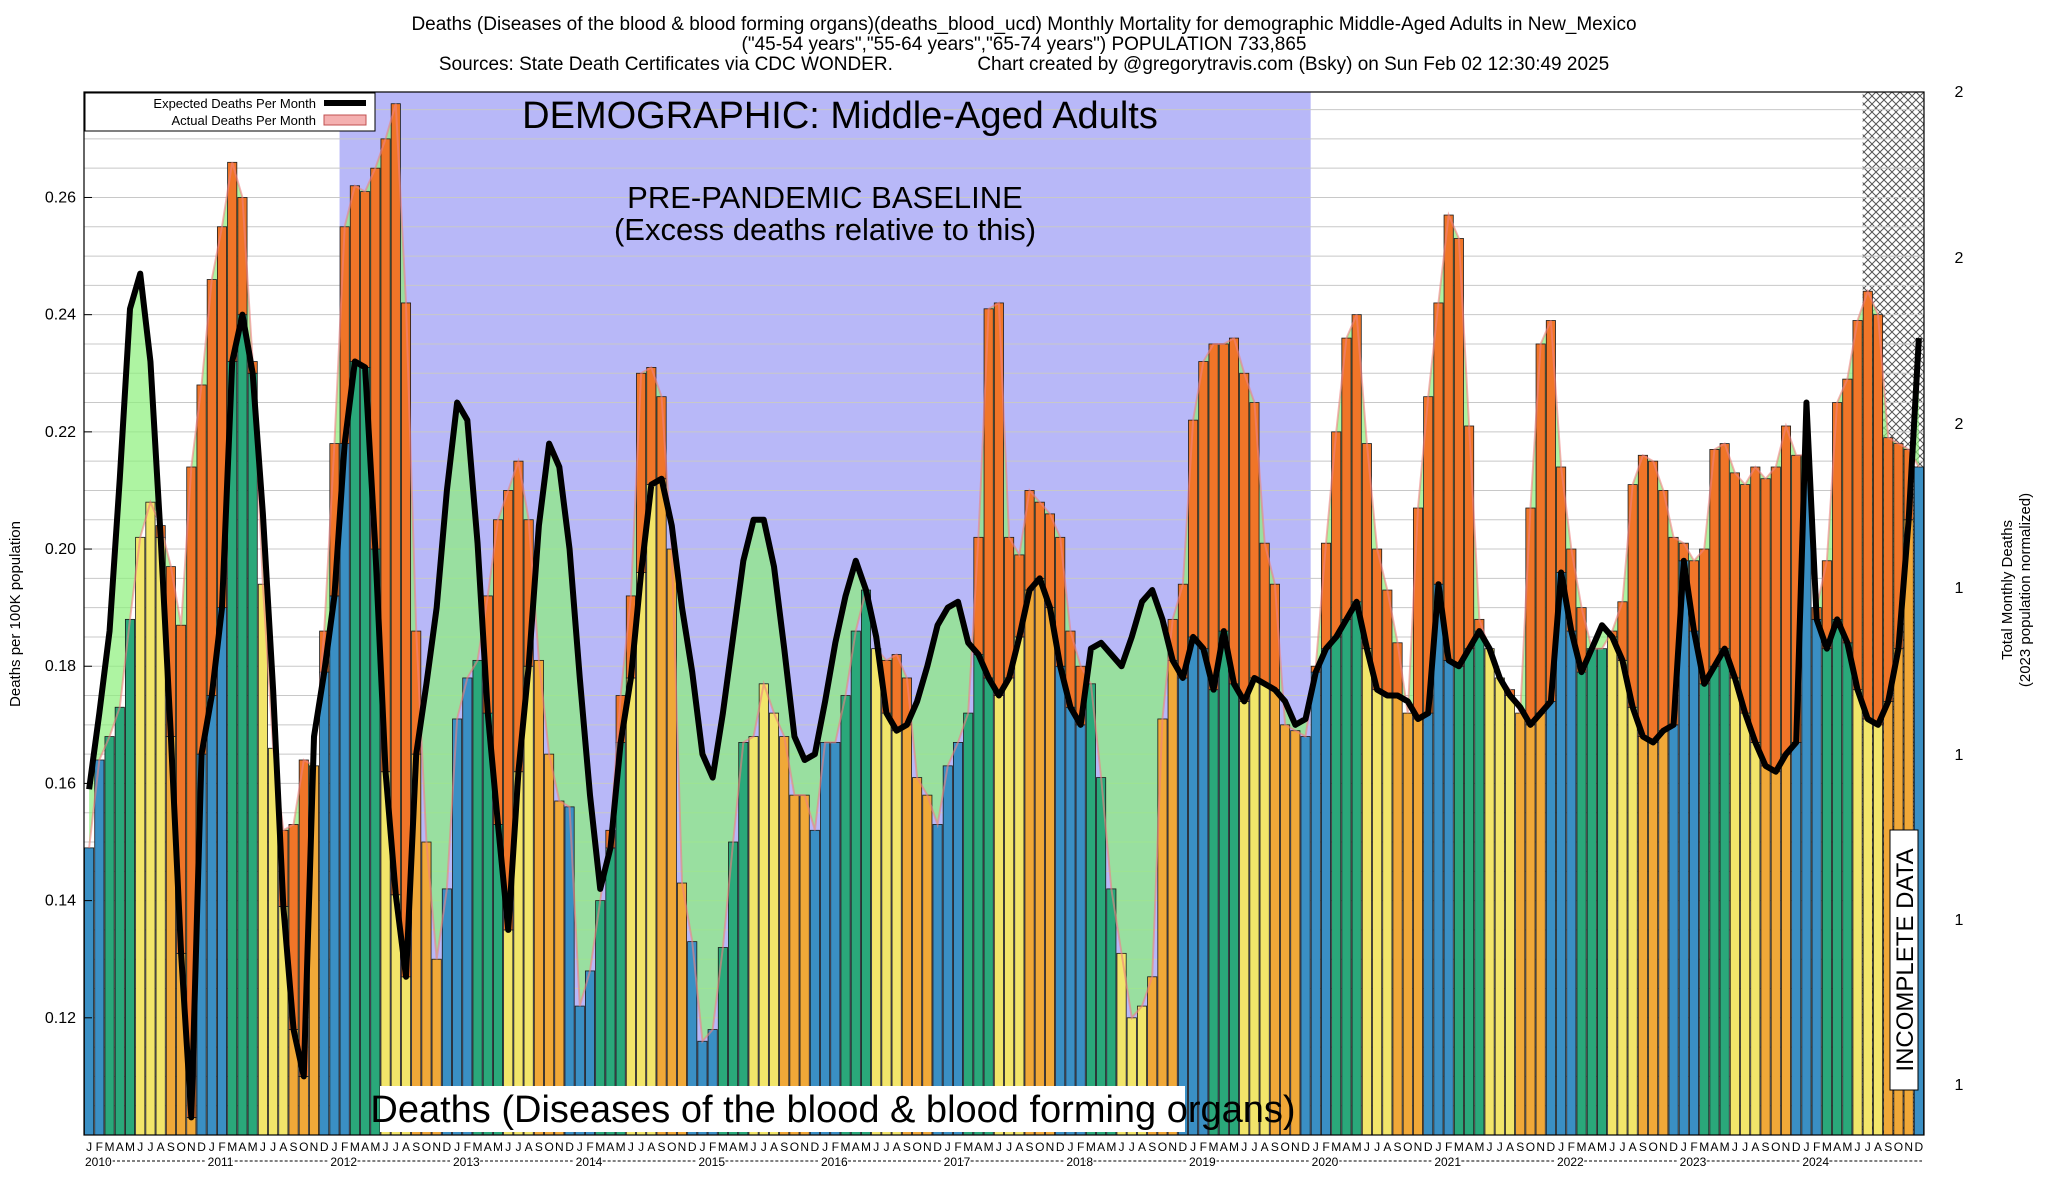 The width and height of the screenshot is (2048, 1200). What do you see at coordinates (1959, 424) in the screenshot?
I see `y2-tick-label: 2` at bounding box center [1959, 424].